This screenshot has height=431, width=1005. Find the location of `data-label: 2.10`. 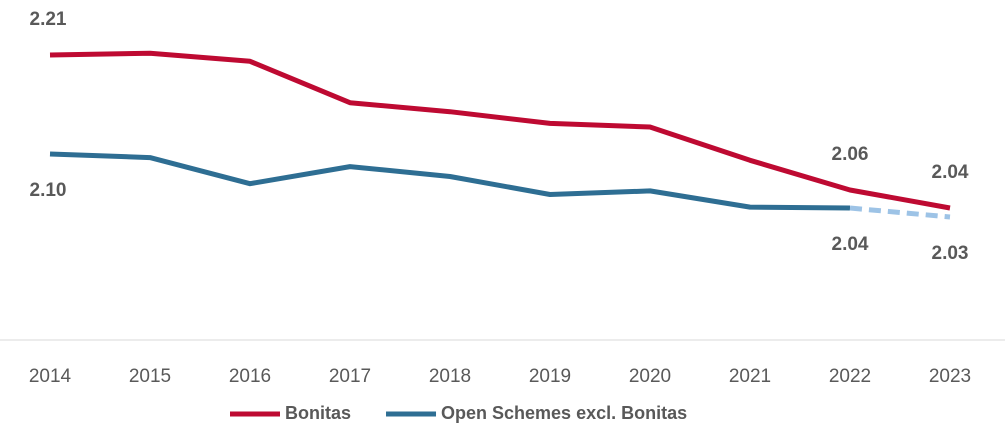

data-label: 2.10 is located at coordinates (48, 190).